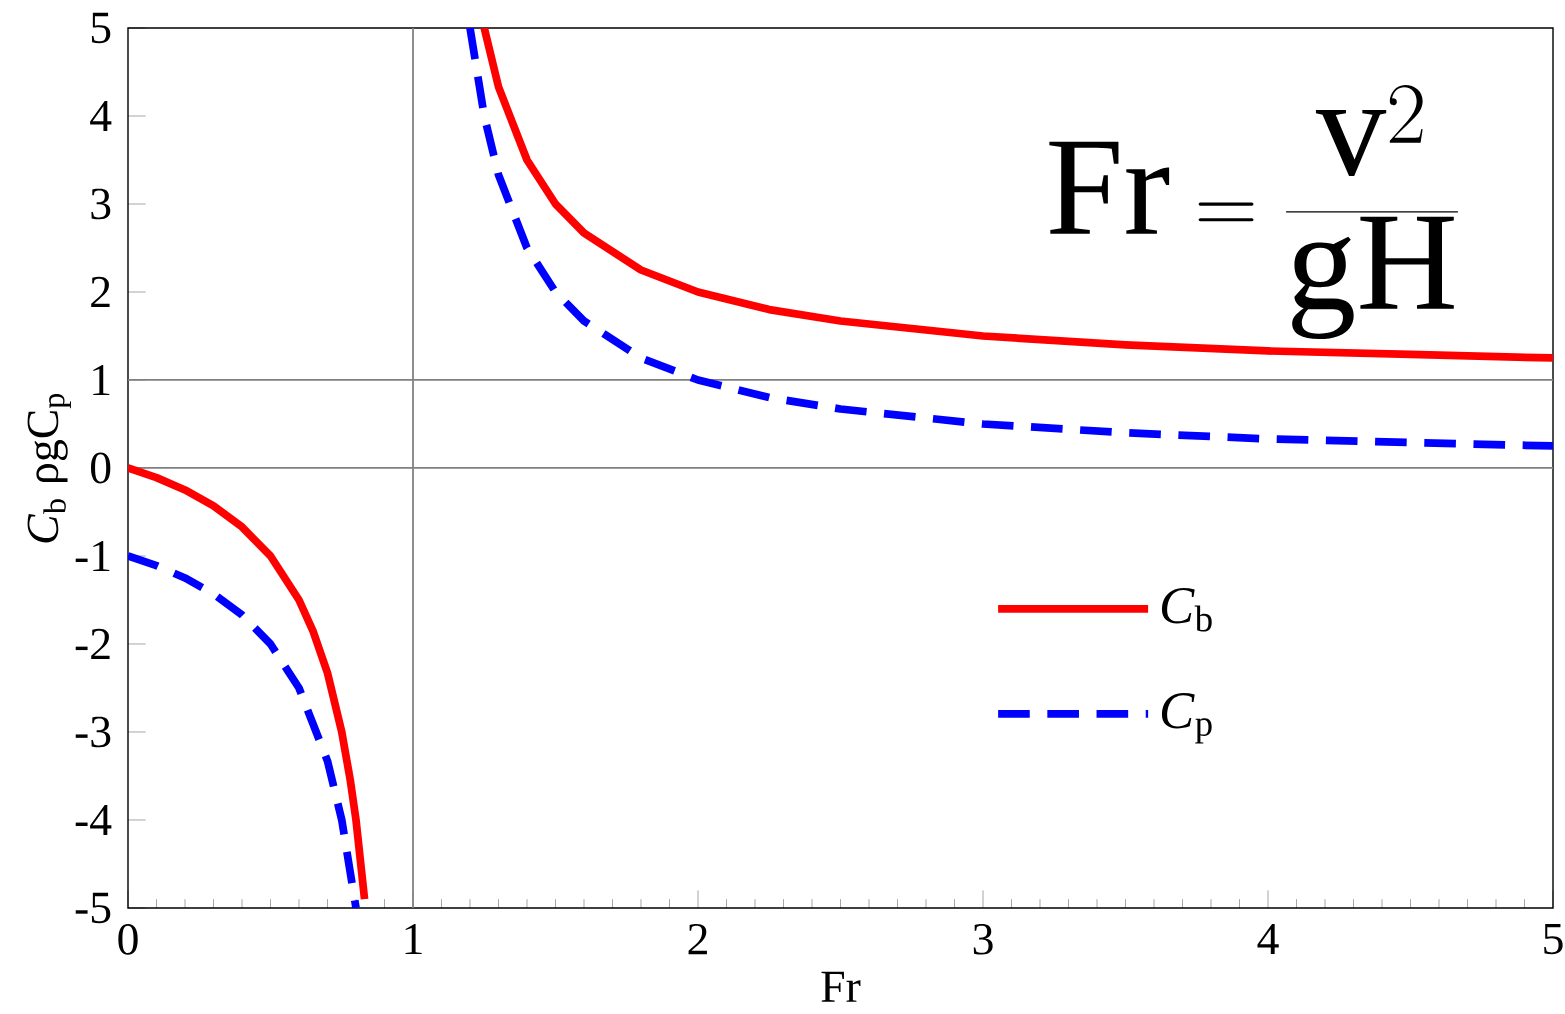 Image resolution: width=1565 pixels, height=1014 pixels. Describe the element at coordinates (100, 292) in the screenshot. I see `y-tick-label: 2` at that location.